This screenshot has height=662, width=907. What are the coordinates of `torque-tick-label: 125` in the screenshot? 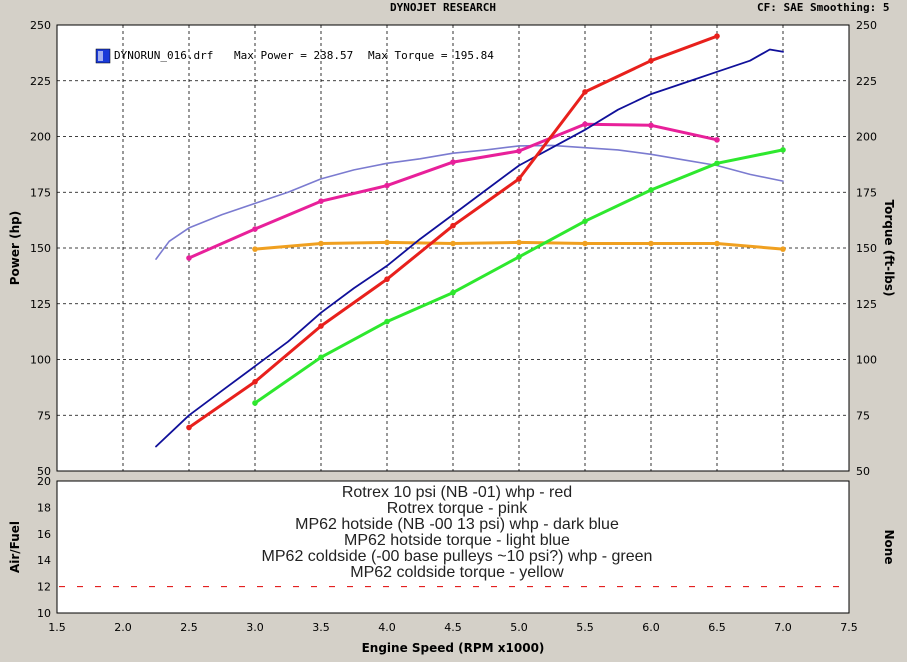 It's located at (866, 304).